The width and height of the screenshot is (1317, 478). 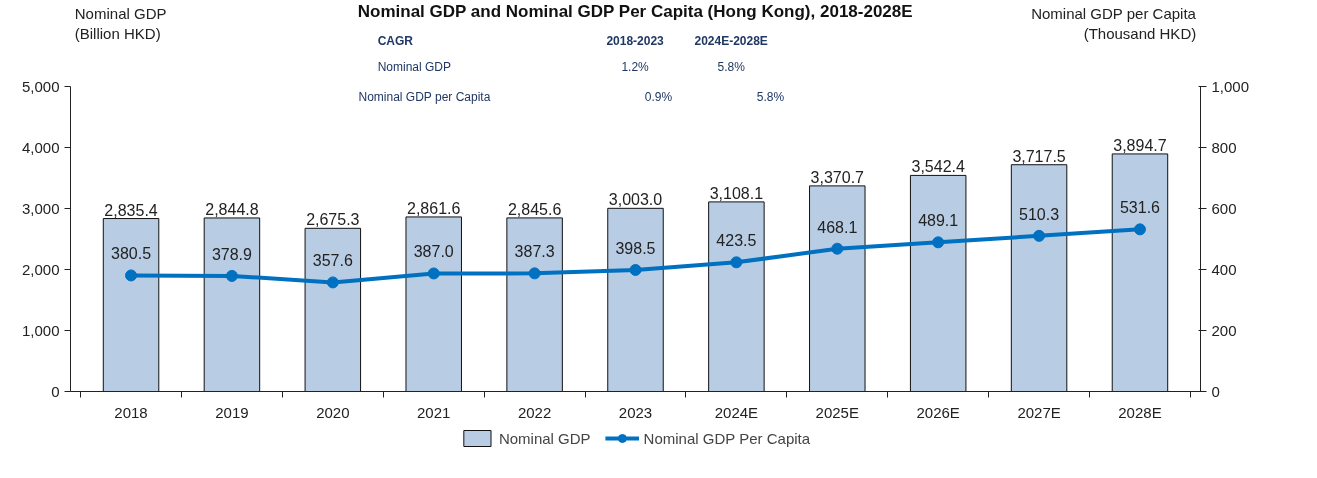 What do you see at coordinates (424, 96) in the screenshot?
I see `annotation: Nominal GDP per Capita` at bounding box center [424, 96].